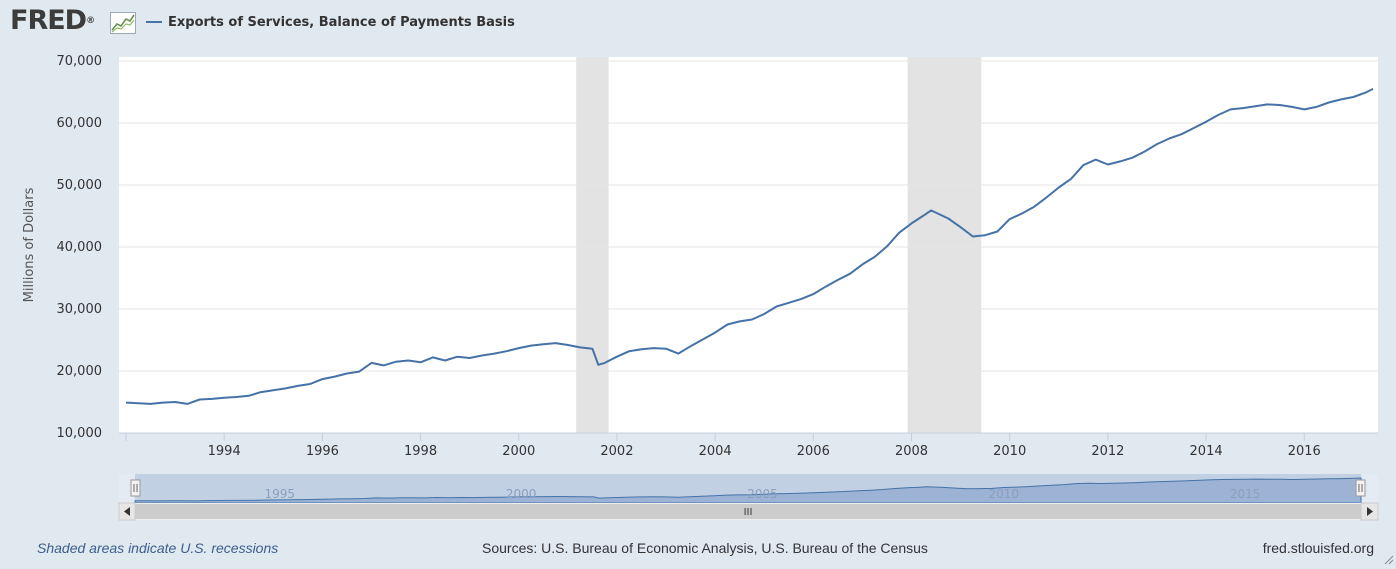  What do you see at coordinates (521, 494) in the screenshot?
I see `navigator-label-1: 2000` at bounding box center [521, 494].